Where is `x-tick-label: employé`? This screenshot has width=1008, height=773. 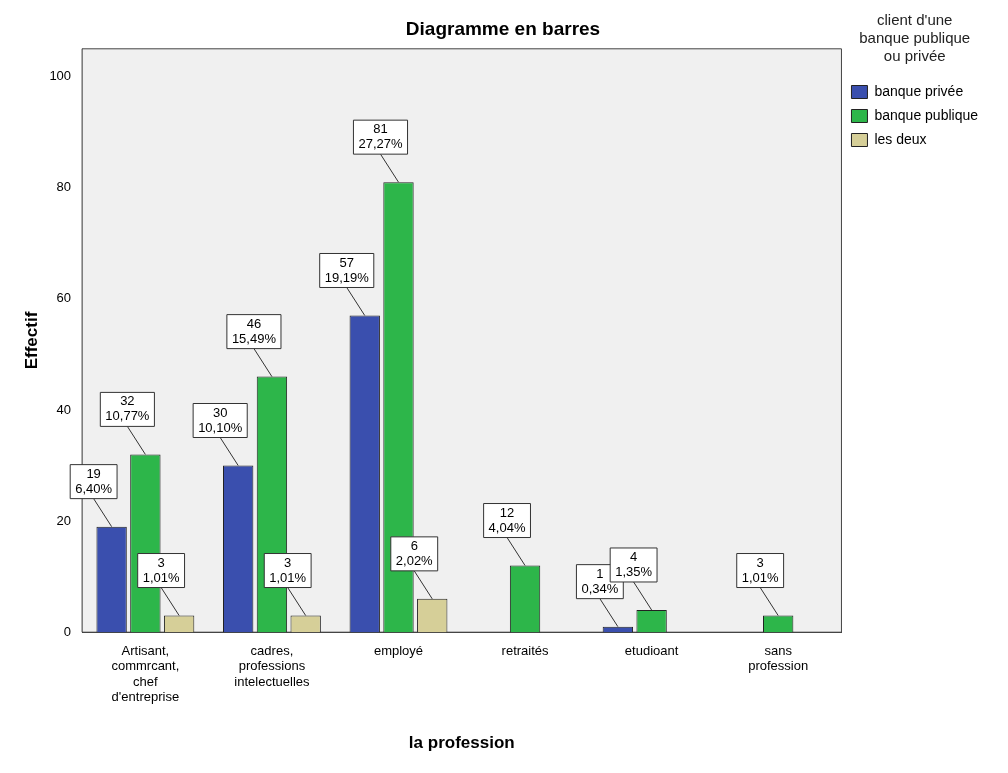 x-tick-label: employé is located at coordinates (398, 650).